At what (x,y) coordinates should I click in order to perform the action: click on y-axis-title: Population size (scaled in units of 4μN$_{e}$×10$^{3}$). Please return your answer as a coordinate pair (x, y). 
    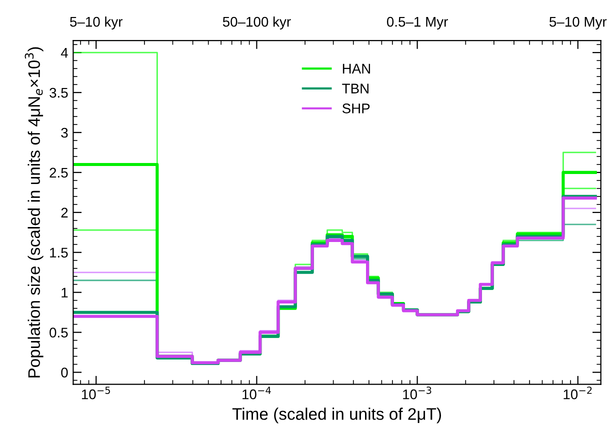
    Looking at the image, I should click on (34, 212).